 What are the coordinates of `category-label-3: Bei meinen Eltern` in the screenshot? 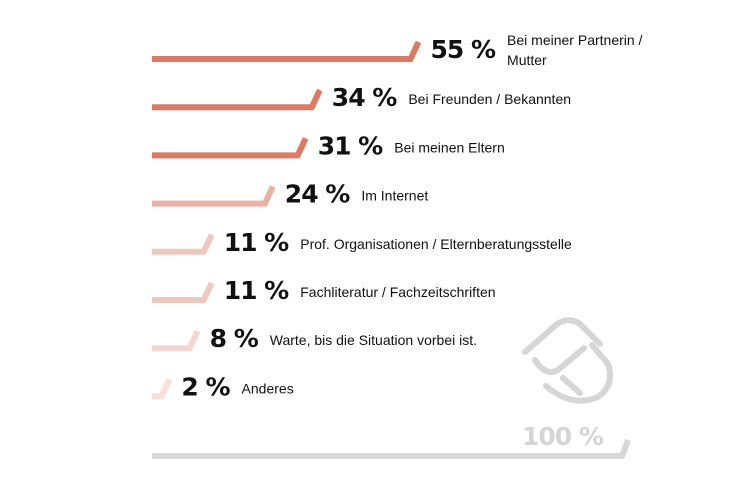 It's located at (449, 147).